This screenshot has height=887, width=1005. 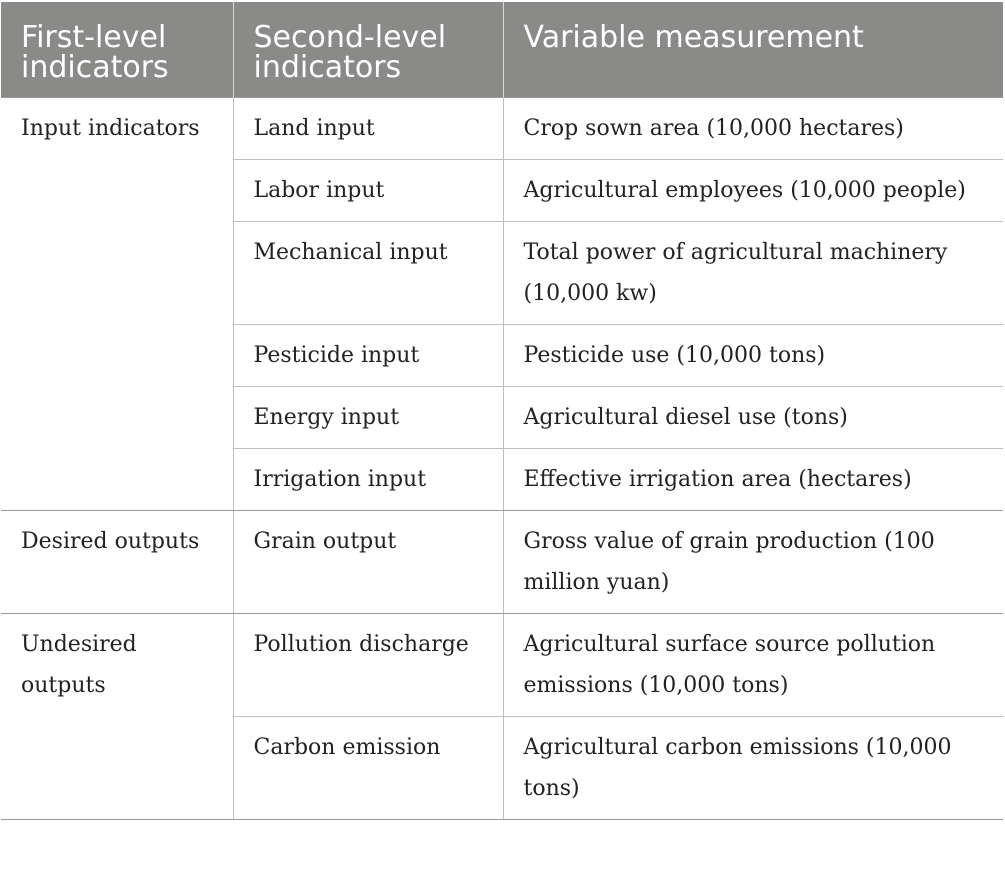 What do you see at coordinates (368, 417) in the screenshot?
I see `second-level-cell: Energy input` at bounding box center [368, 417].